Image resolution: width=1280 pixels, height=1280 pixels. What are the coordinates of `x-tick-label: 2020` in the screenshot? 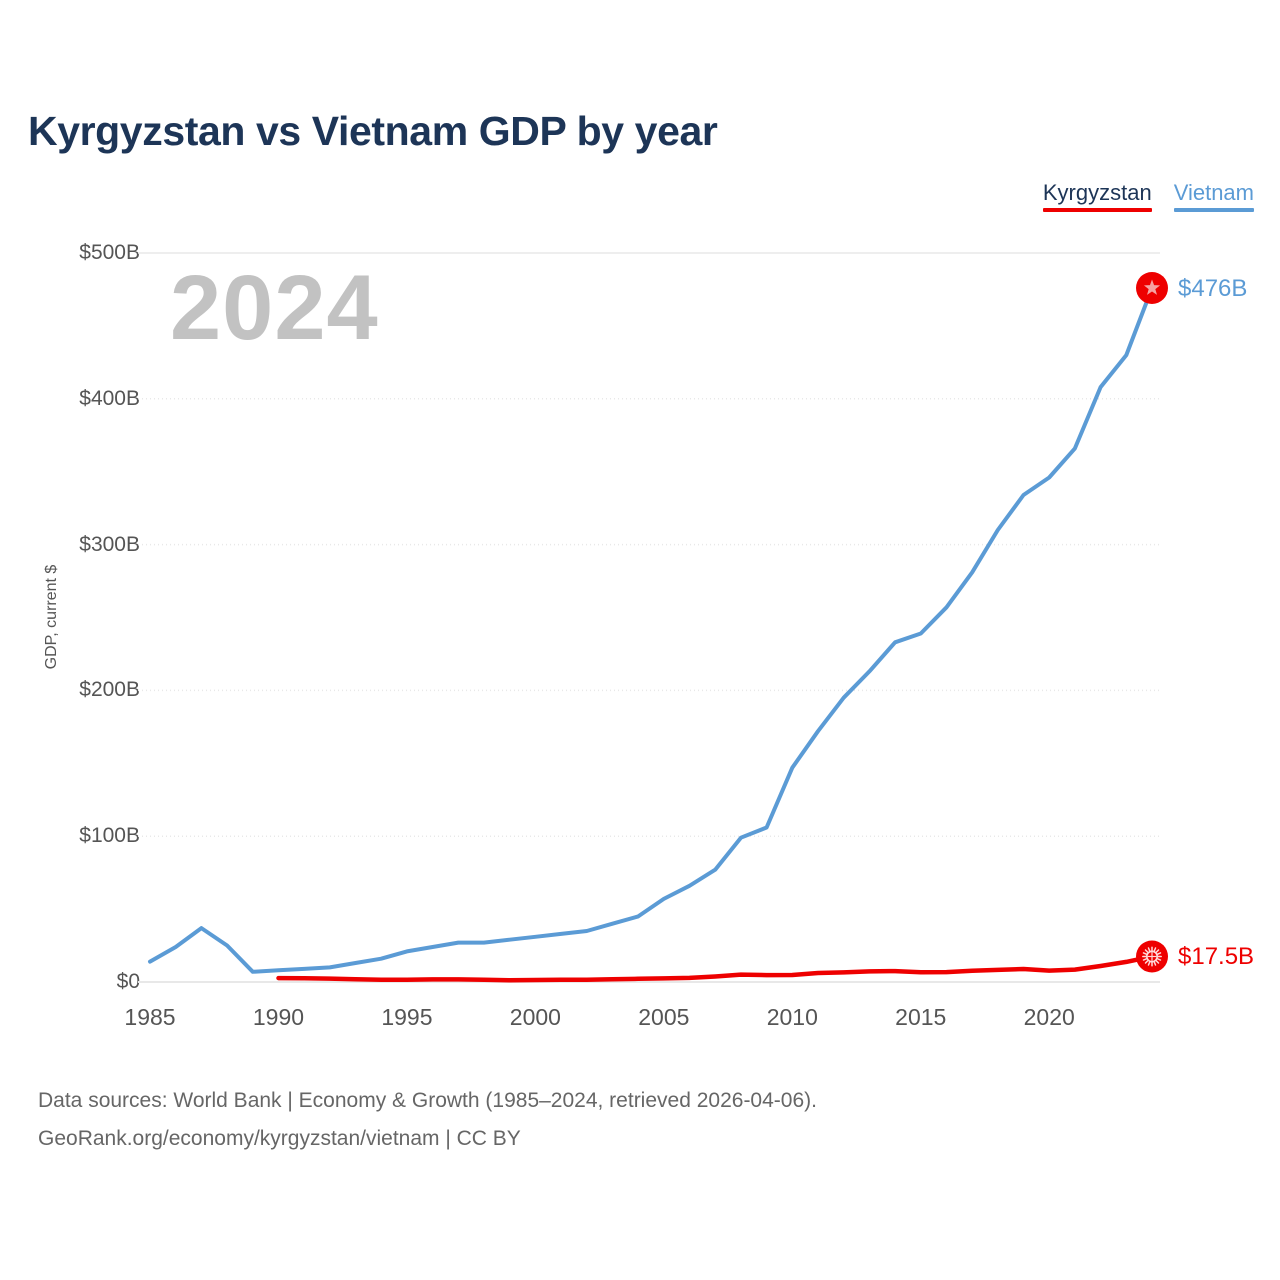 It's located at (1049, 1017).